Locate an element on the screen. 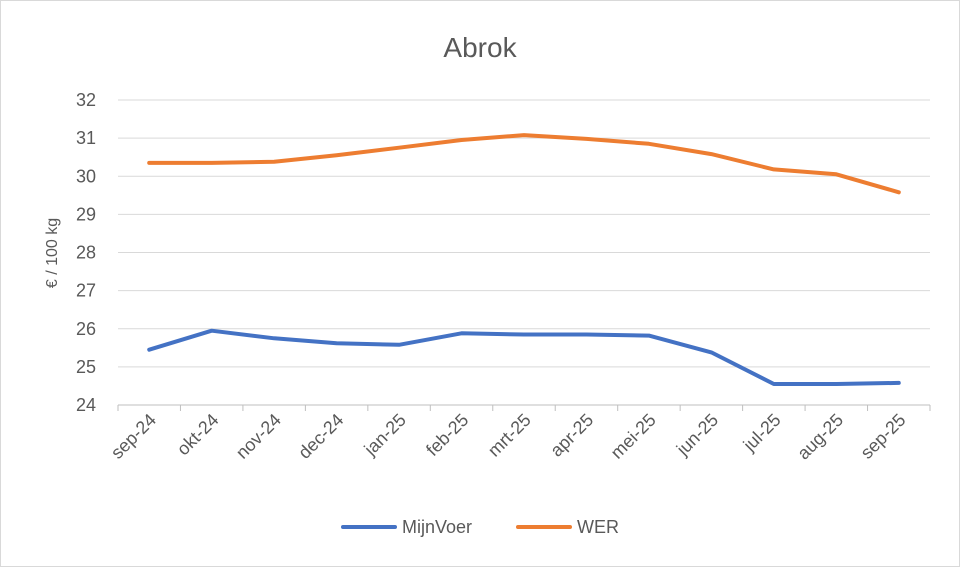 The image size is (960, 567). x-tick-label-dec-24: dec-24 is located at coordinates (320, 436).